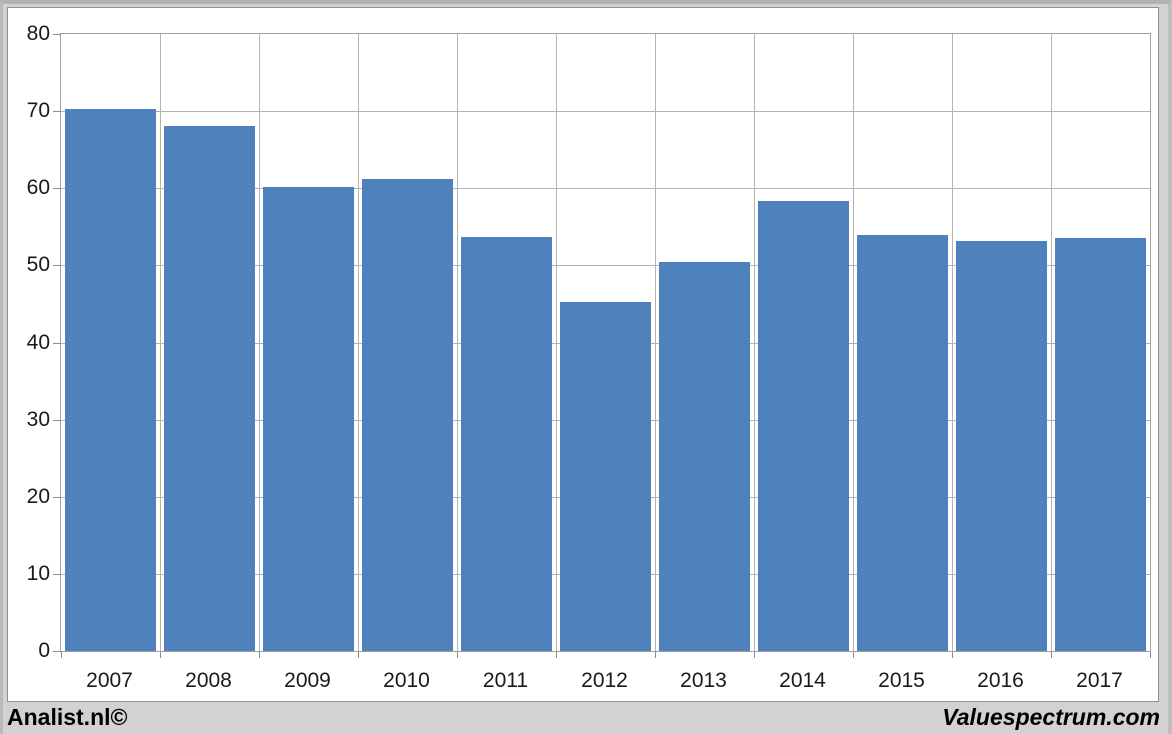 Image resolution: width=1172 pixels, height=734 pixels. What do you see at coordinates (1000, 680) in the screenshot?
I see `x-axis-label-2016: 2016` at bounding box center [1000, 680].